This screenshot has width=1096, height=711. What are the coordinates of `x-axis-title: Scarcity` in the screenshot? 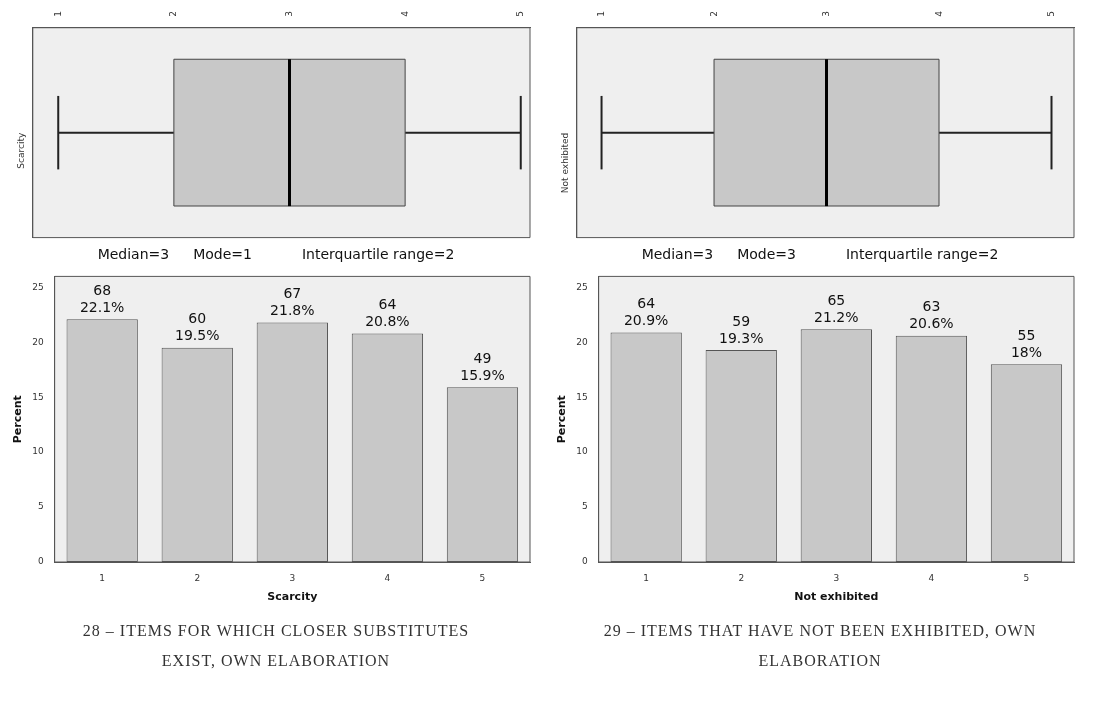 It's located at (292, 597).